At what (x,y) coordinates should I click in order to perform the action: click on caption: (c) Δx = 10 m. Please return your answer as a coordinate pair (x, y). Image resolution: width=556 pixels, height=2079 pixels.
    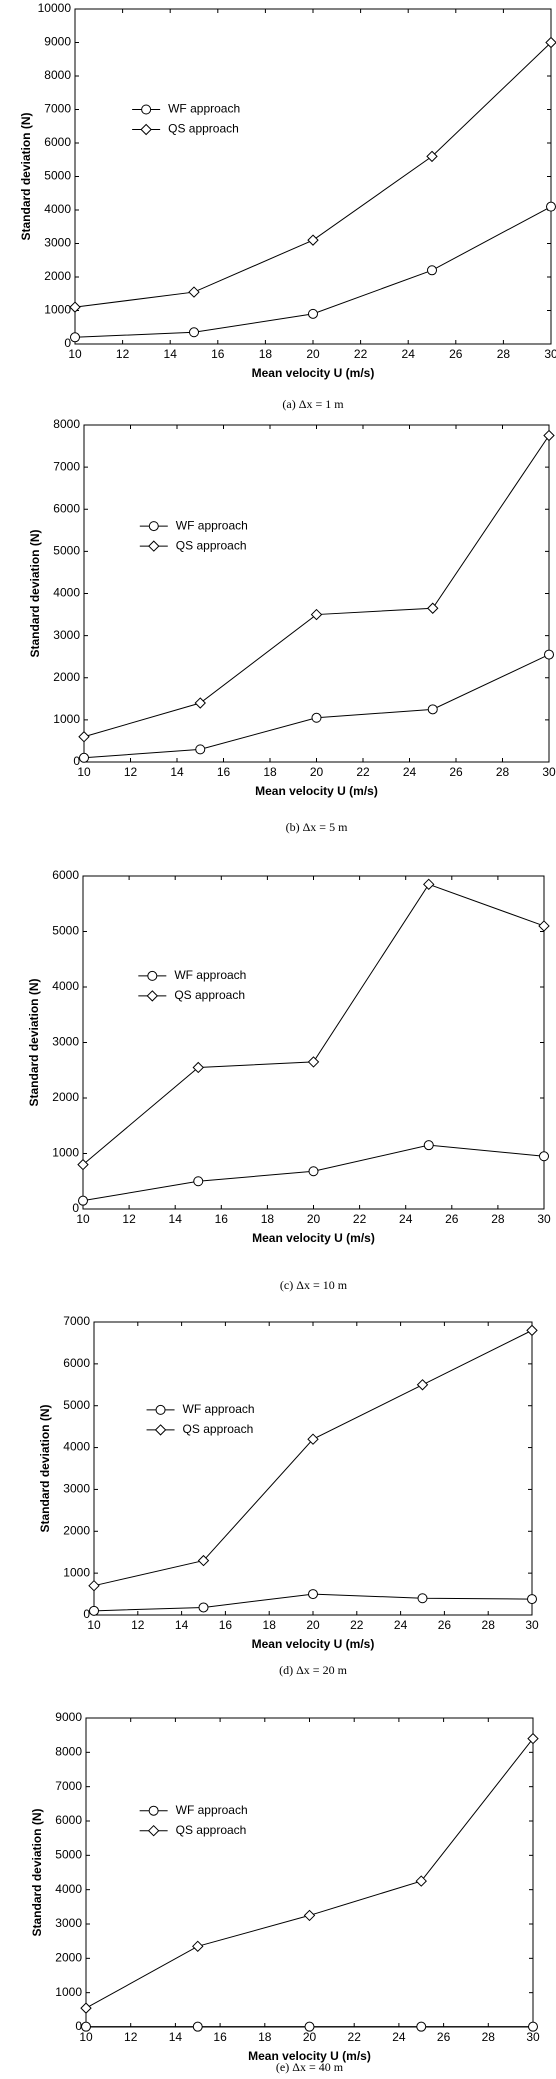
    Looking at the image, I should click on (314, 1285).